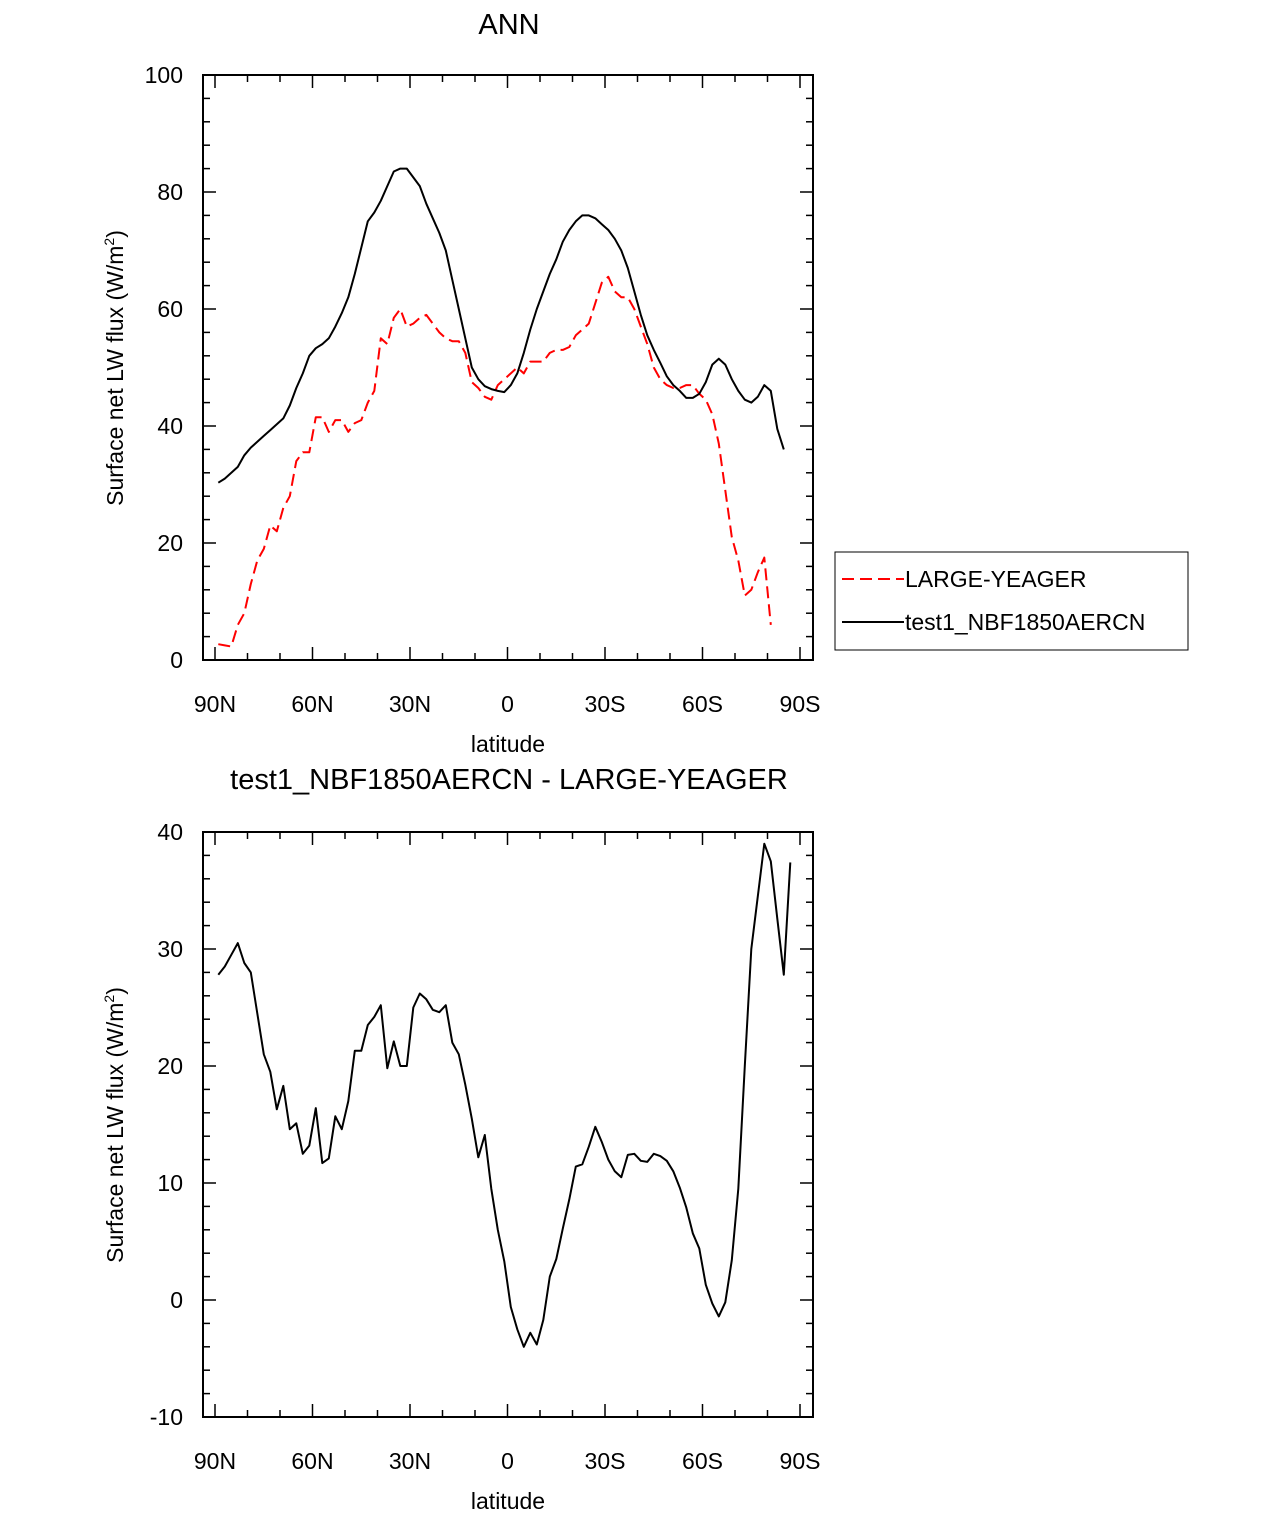  Describe the element at coordinates (170, 192) in the screenshot. I see `y-tick-label: 80` at that location.